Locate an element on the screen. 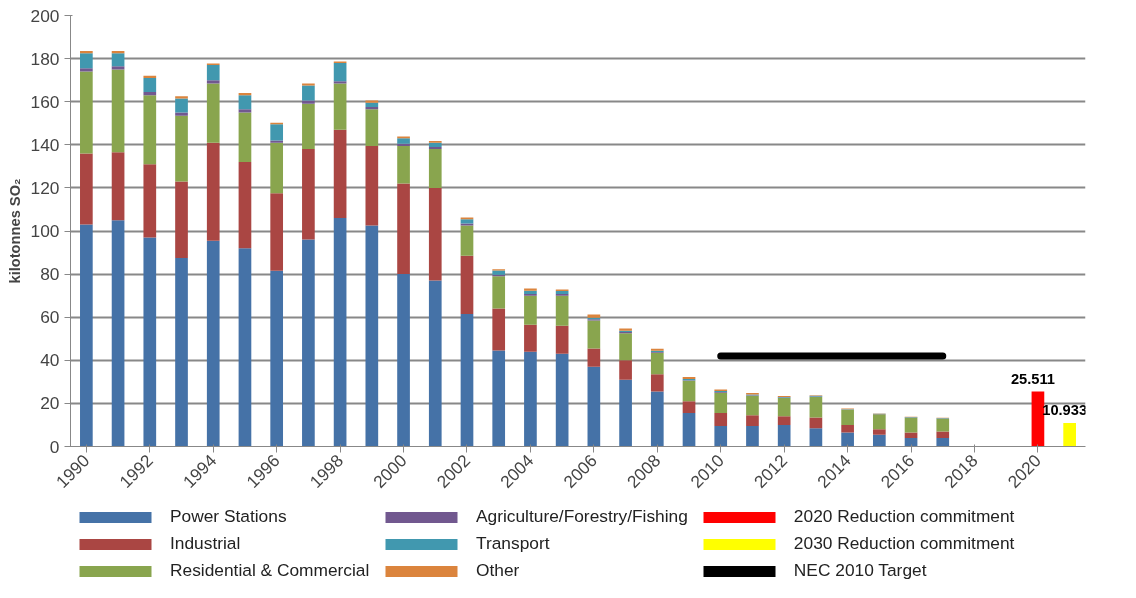 Image resolution: width=1136 pixels, height=598 pixels. legend-label: Power Stations is located at coordinates (229, 516).